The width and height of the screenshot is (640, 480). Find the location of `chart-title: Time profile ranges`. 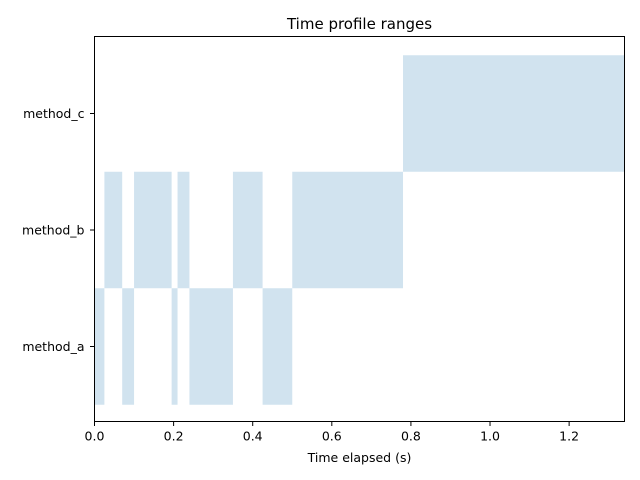

chart-title: Time profile ranges is located at coordinates (359, 24).